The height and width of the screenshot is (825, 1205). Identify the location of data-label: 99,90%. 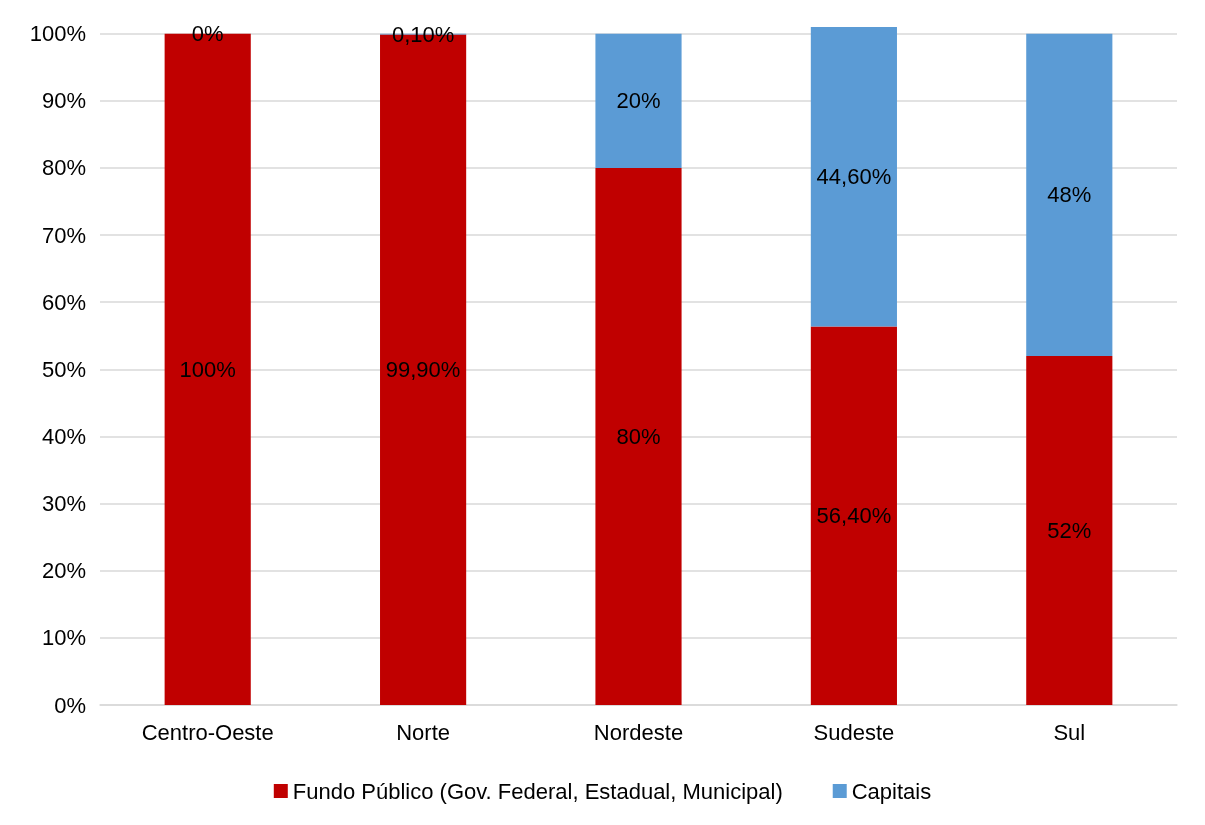
(423, 370).